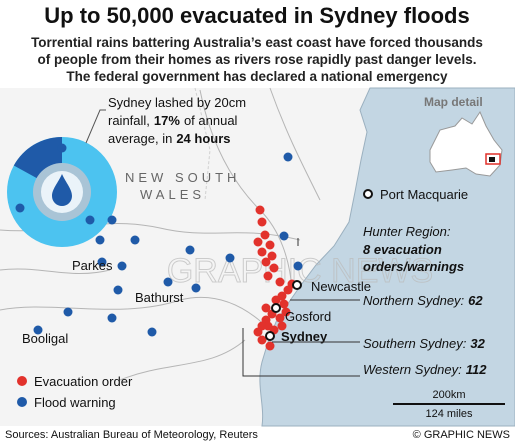 The height and width of the screenshot is (444, 515). I want to click on inset-area, so click(492, 159).